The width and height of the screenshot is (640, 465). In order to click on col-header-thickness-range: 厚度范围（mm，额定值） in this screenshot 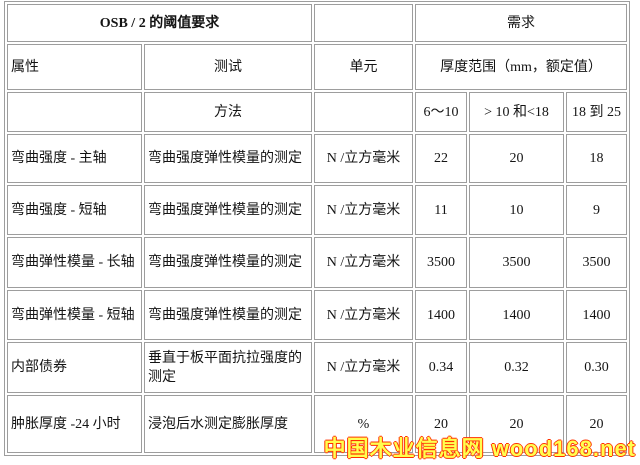, I will do `click(521, 67)`.